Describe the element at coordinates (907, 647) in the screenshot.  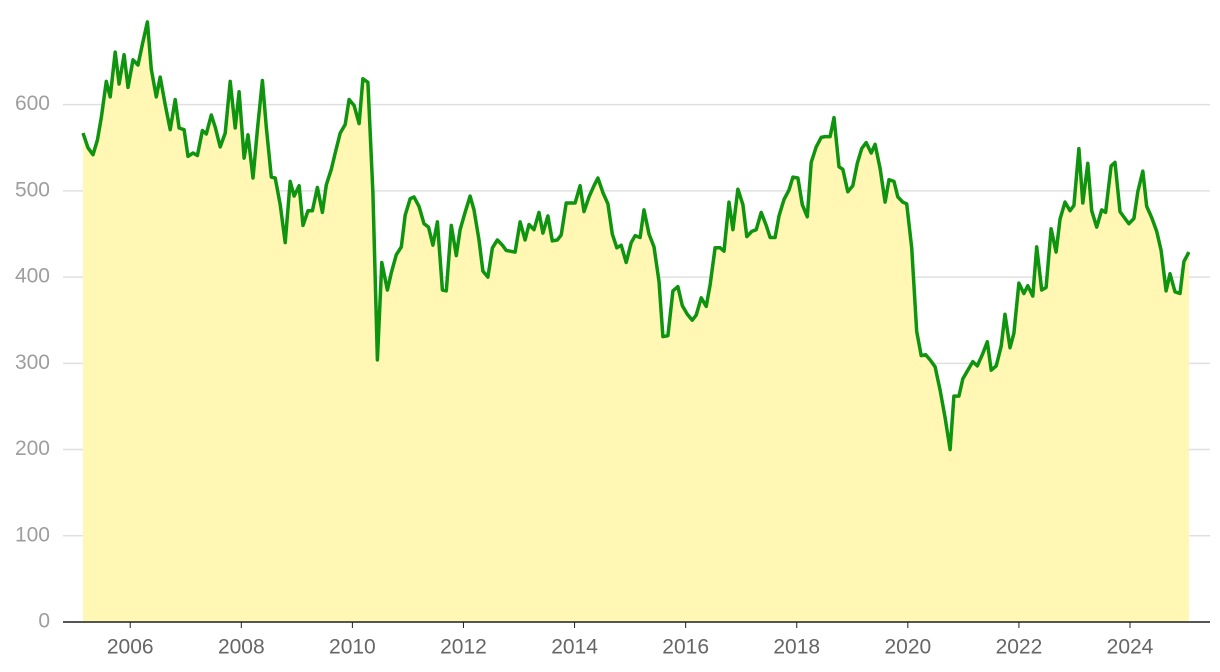
I see `x-tick-label: 2020` at that location.